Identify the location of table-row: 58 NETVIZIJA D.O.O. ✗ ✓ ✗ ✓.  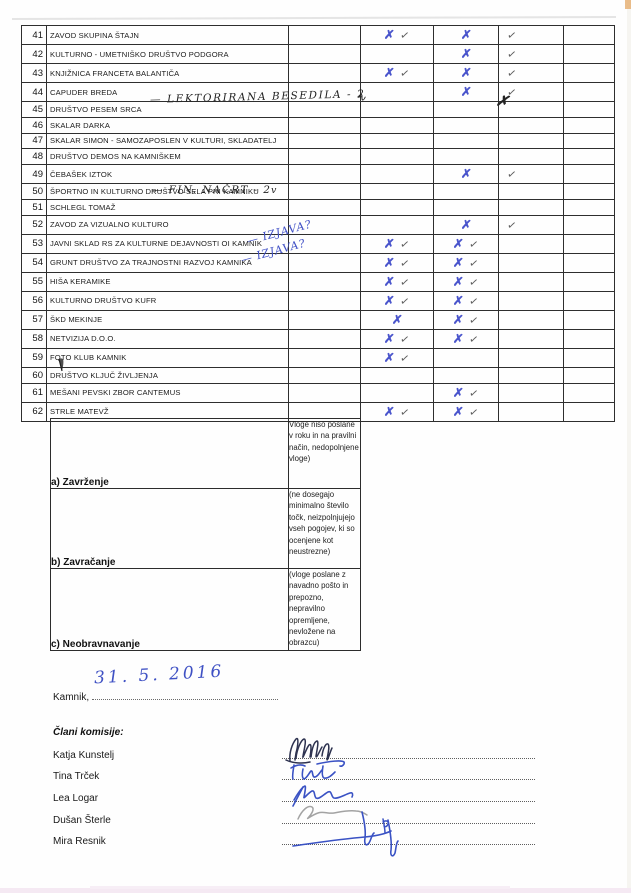
(318, 338).